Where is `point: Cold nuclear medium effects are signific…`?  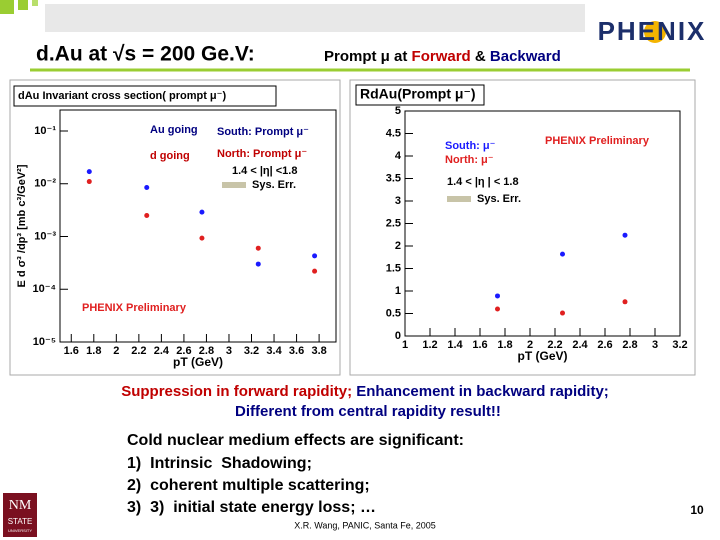 point: Cold nuclear medium effects are signific… is located at coordinates (295, 440).